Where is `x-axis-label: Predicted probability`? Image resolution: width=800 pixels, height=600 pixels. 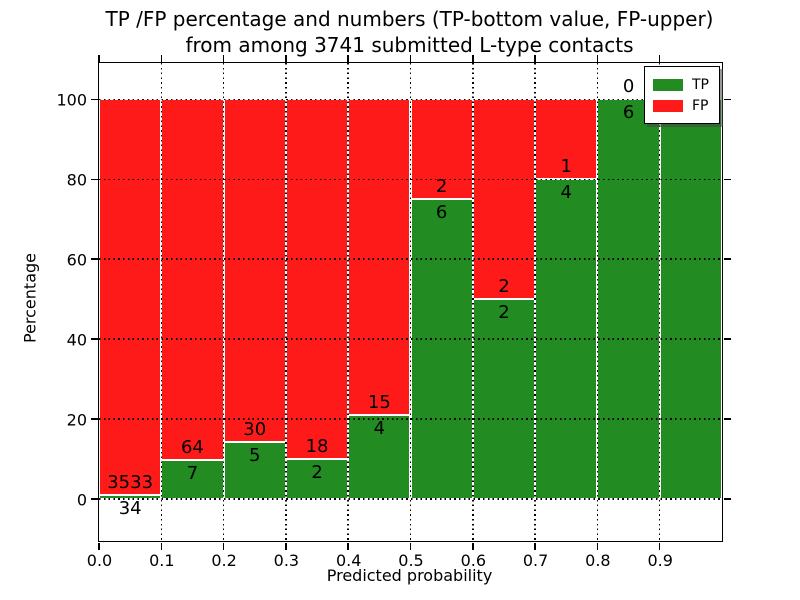
x-axis-label: Predicted probability is located at coordinates (409, 575).